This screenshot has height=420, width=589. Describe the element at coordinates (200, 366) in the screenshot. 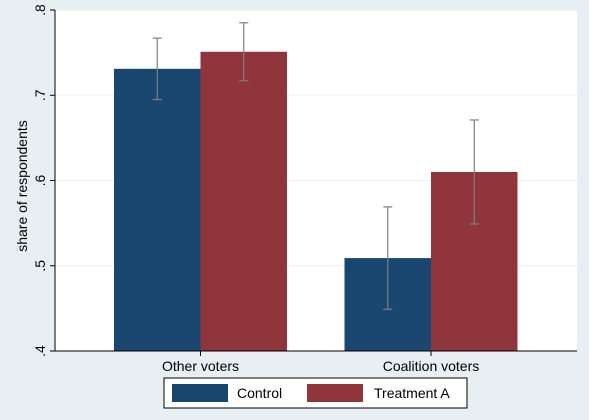

I see `x-tick-label: Other voters` at that location.